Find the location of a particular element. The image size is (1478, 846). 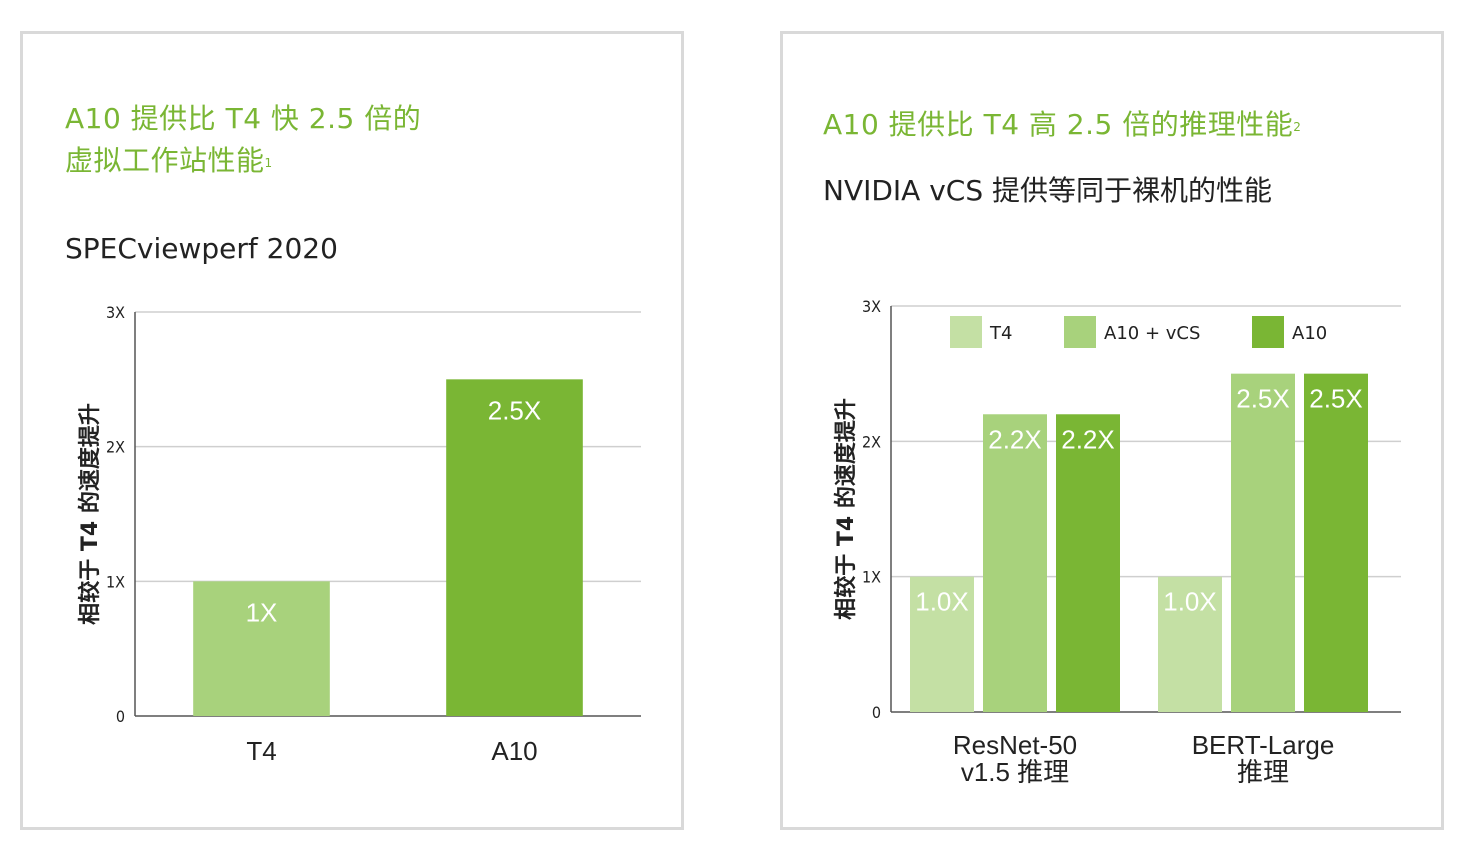

panel-title: A10 提供比 T4 高 2.5 倍的推理性能2 is located at coordinates (1062, 125).